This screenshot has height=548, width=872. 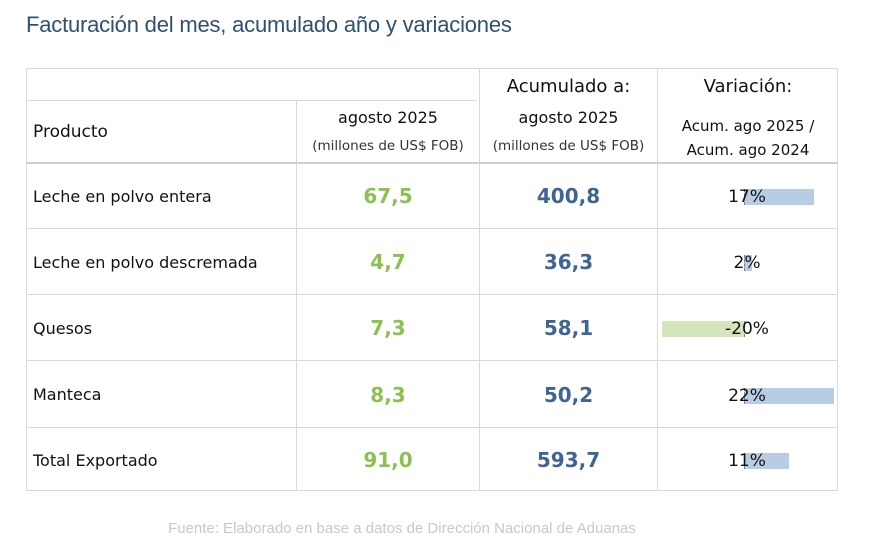 I want to click on header-acum-label: agosto 2025, so click(x=568, y=117).